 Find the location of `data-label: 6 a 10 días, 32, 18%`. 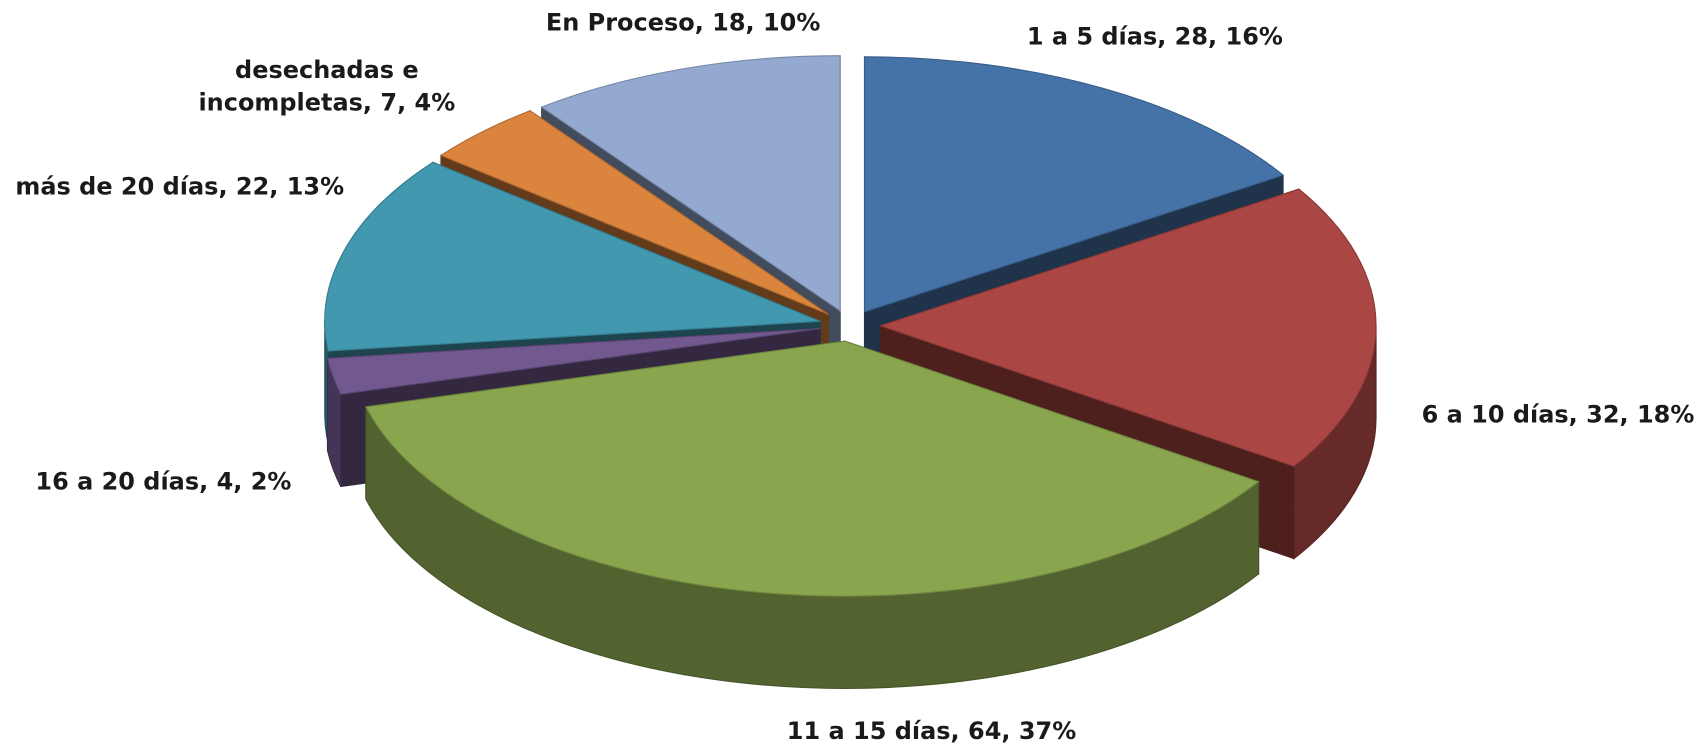

data-label: 6 a 10 días, 32, 18% is located at coordinates (1544, 415).